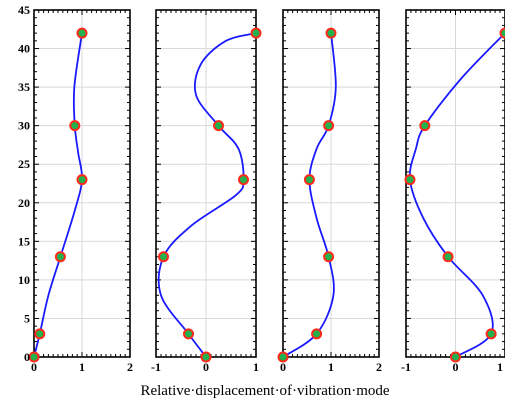 This screenshot has height=403, width=505. I want to click on y-tick-label: 0, so click(27, 357).